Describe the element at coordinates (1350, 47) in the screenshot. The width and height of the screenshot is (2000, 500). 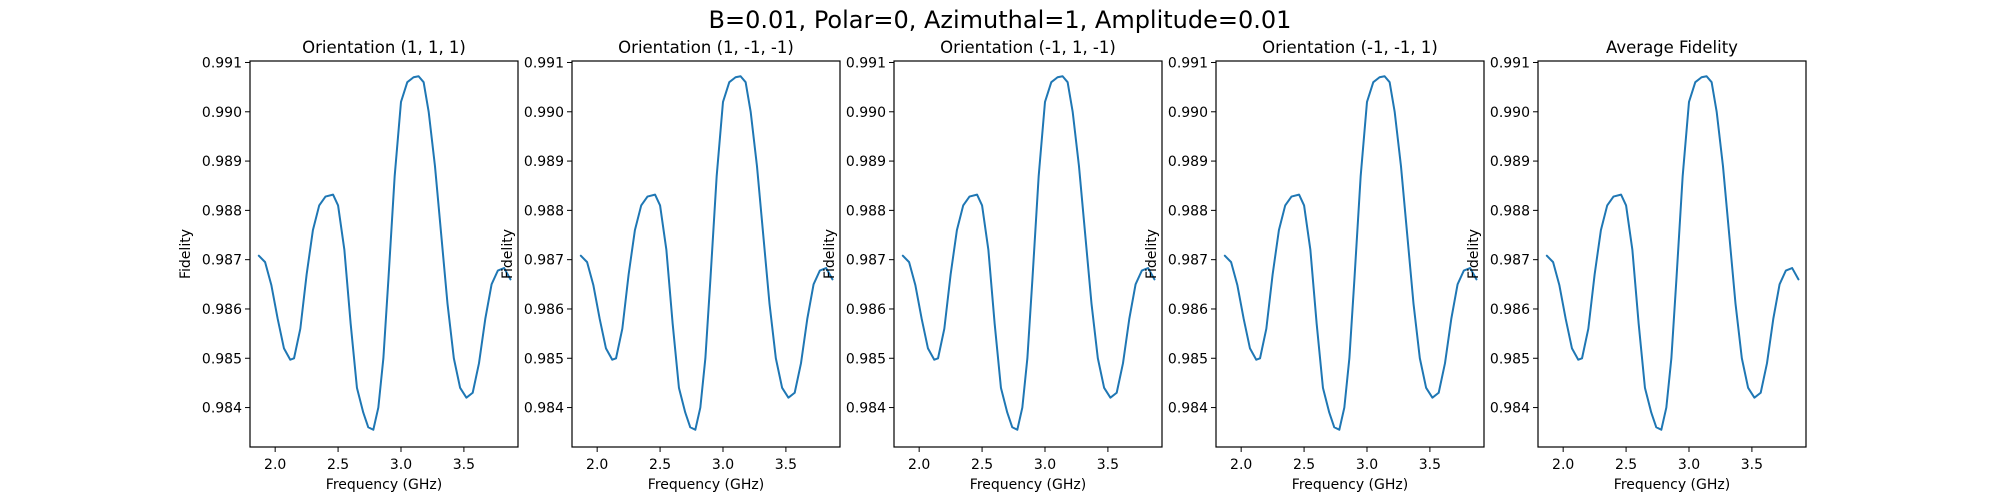
I see `subplot-title: Orientation (-1, -1, 1)` at that location.